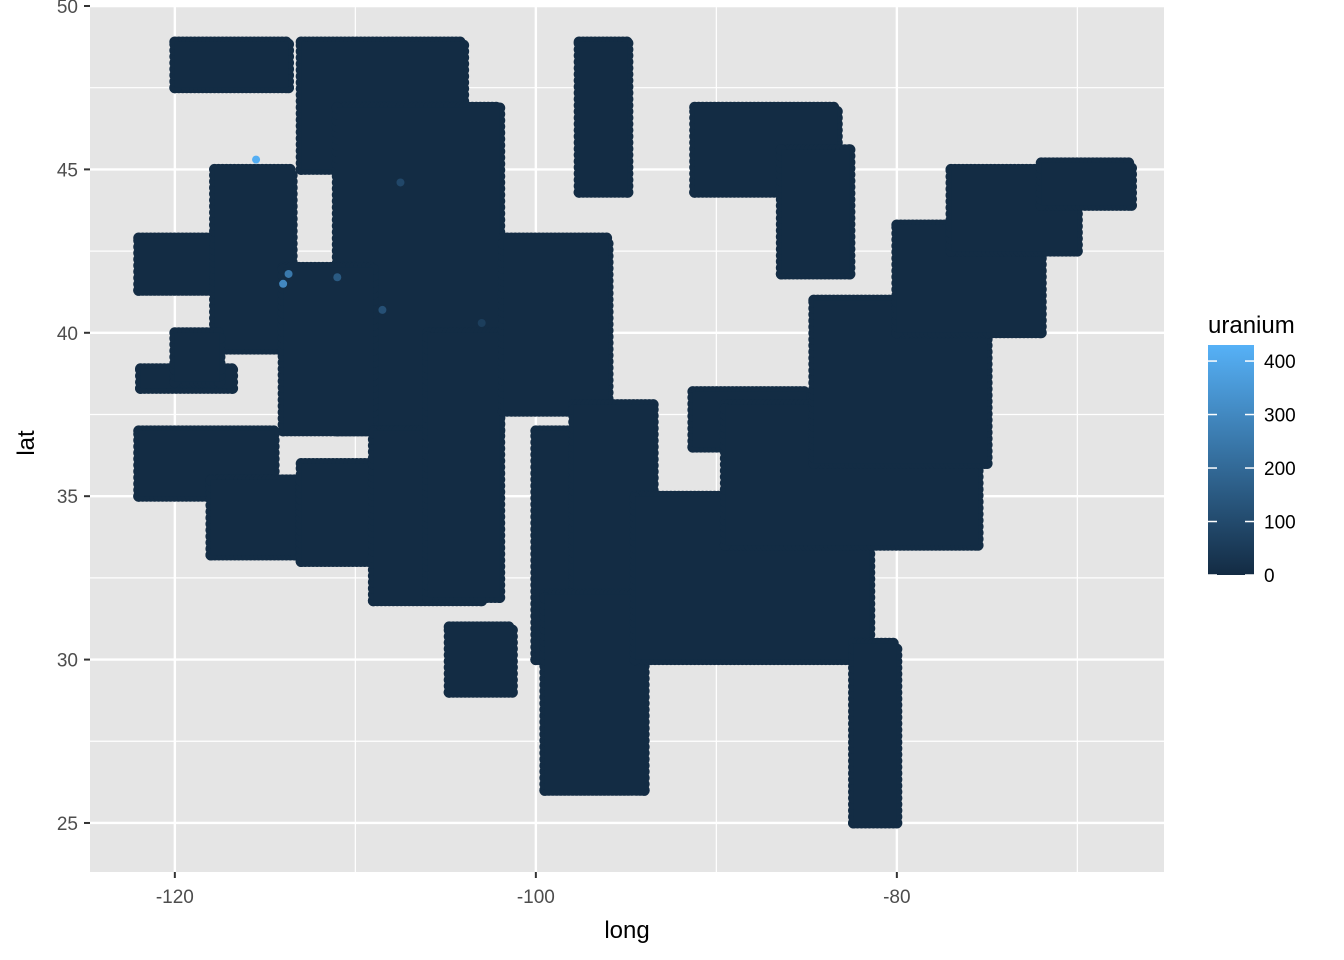  I want to click on y-tick-label: 35, so click(67, 497).